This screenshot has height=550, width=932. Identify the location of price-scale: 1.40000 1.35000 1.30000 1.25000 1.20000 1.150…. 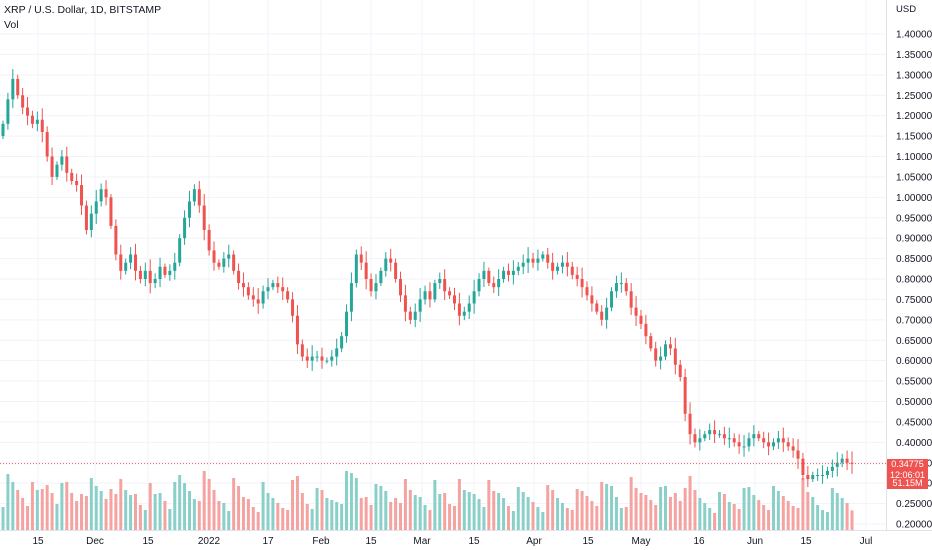
(914, 280).